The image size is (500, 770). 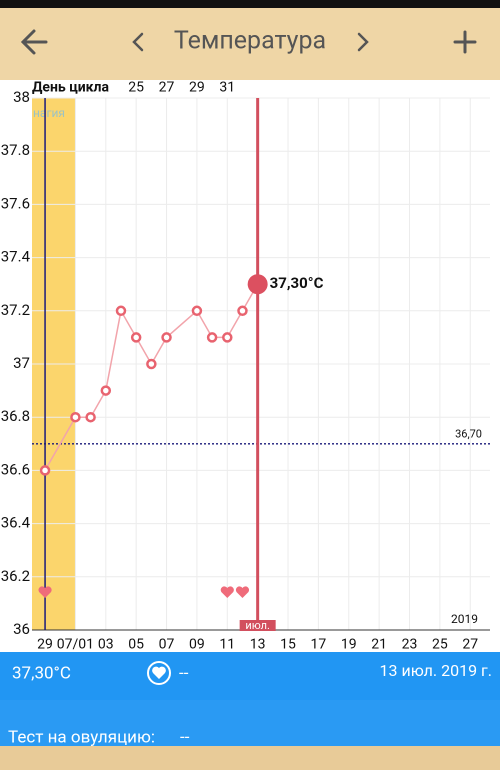 I want to click on cycle-day-label: 31, so click(x=227, y=88).